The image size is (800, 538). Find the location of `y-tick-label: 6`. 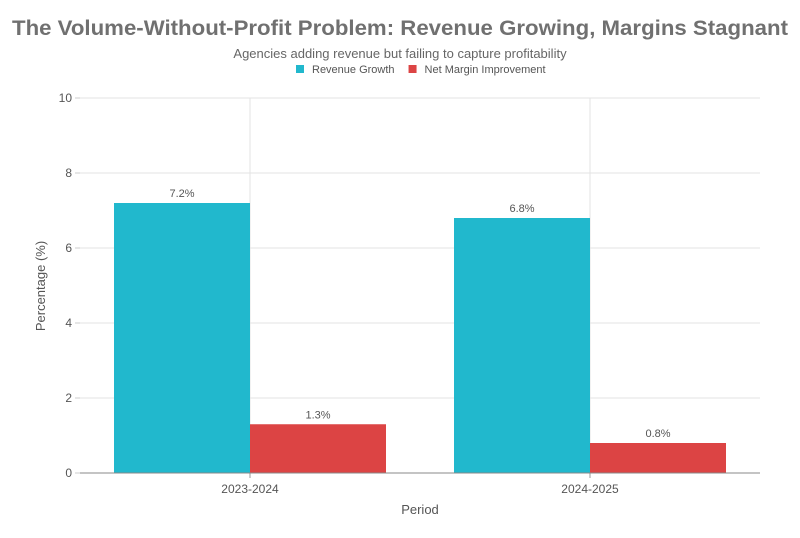

y-tick-label: 6 is located at coordinates (68, 248).